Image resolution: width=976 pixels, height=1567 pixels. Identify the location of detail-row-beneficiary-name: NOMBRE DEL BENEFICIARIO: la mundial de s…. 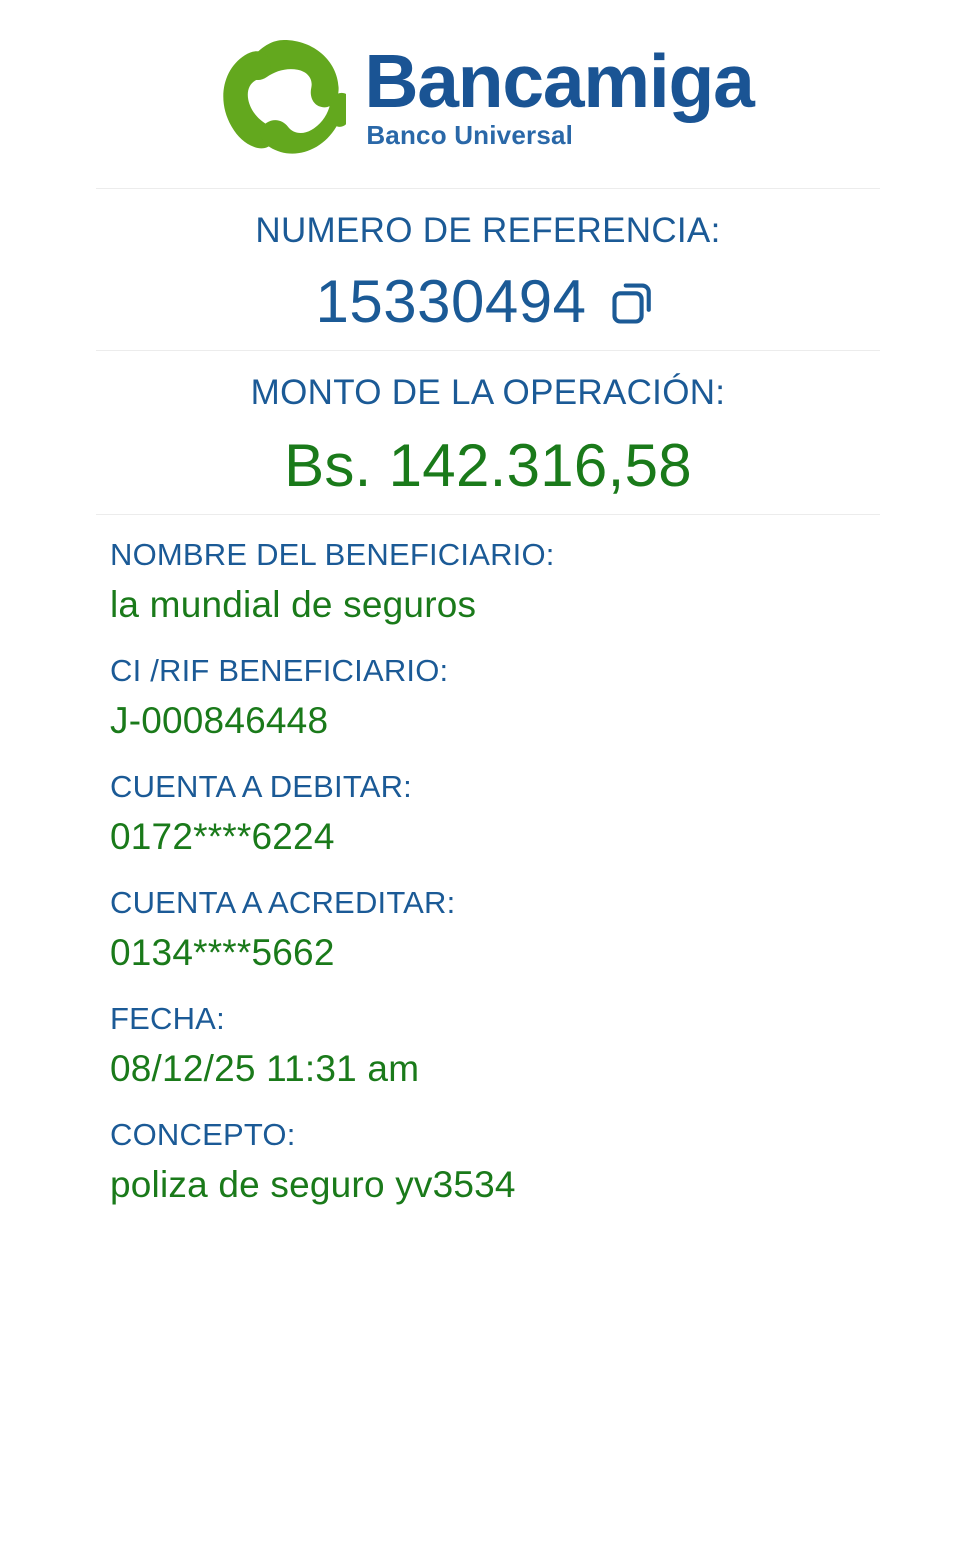
(543, 597).